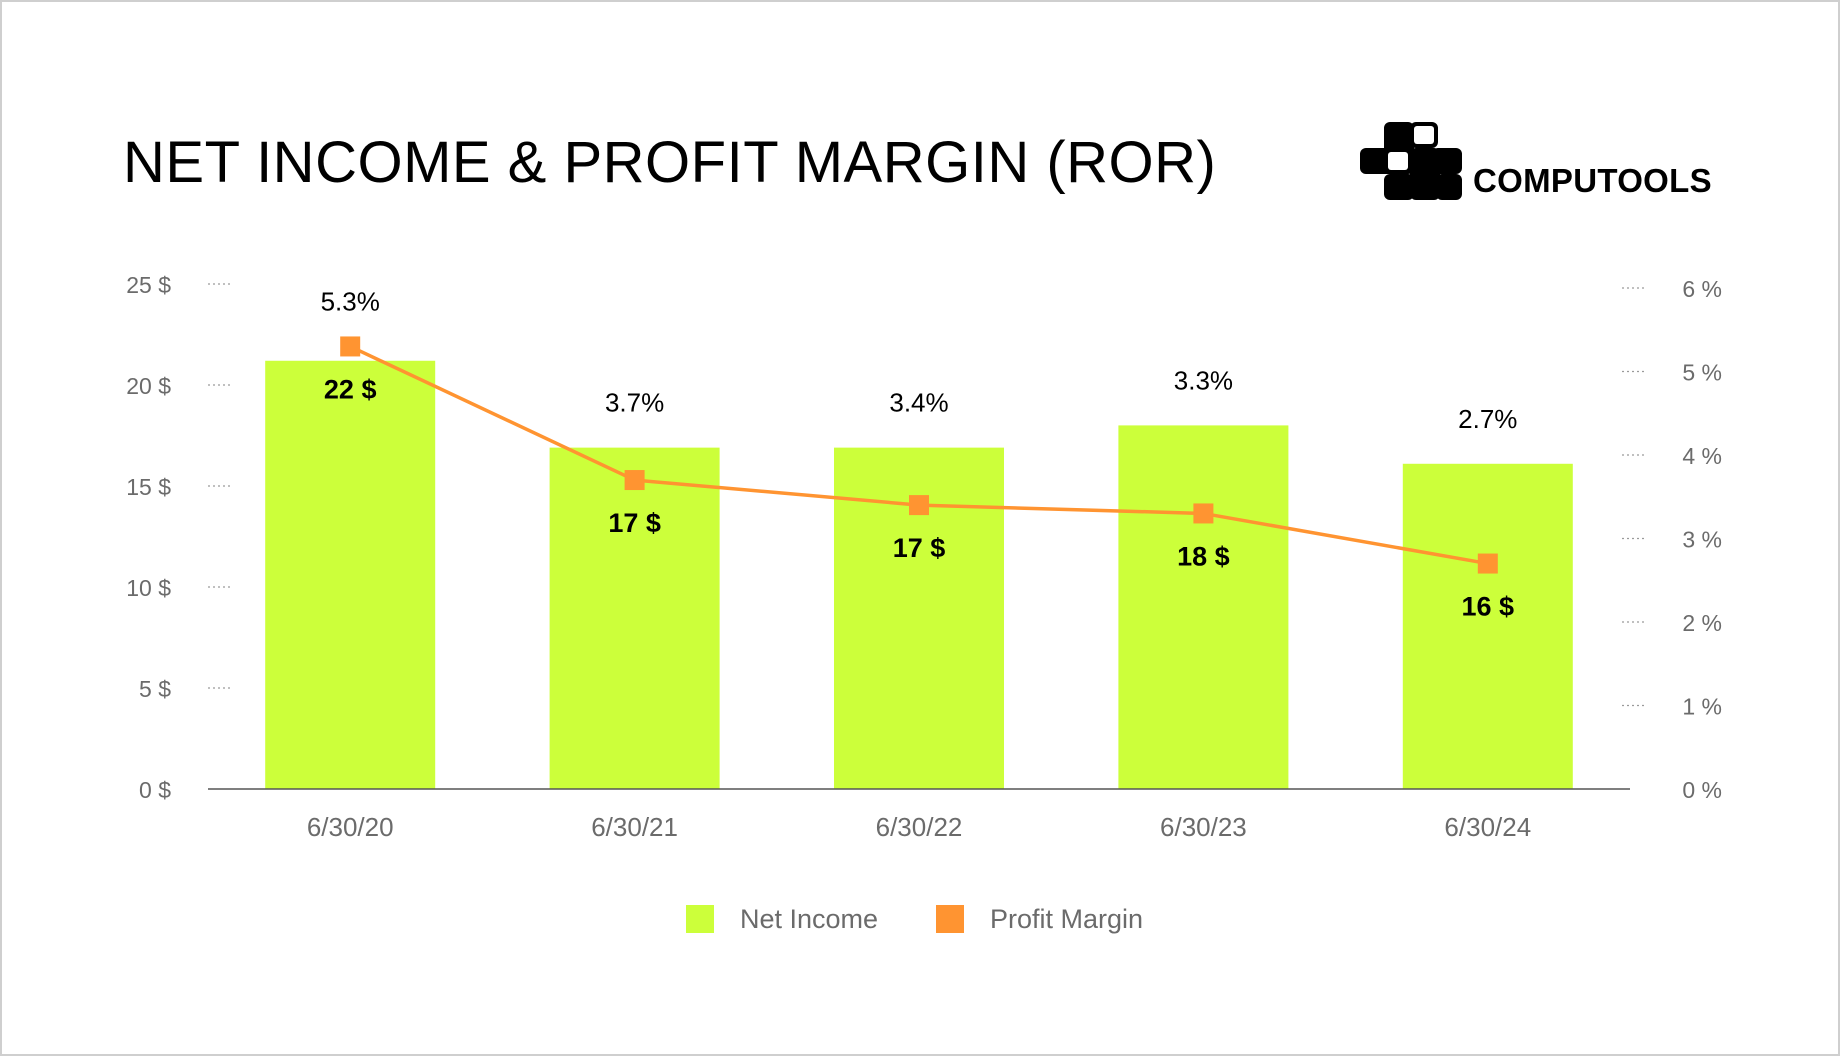 This screenshot has width=1840, height=1058. I want to click on y-left-tick-label: 5 $, so click(155, 689).